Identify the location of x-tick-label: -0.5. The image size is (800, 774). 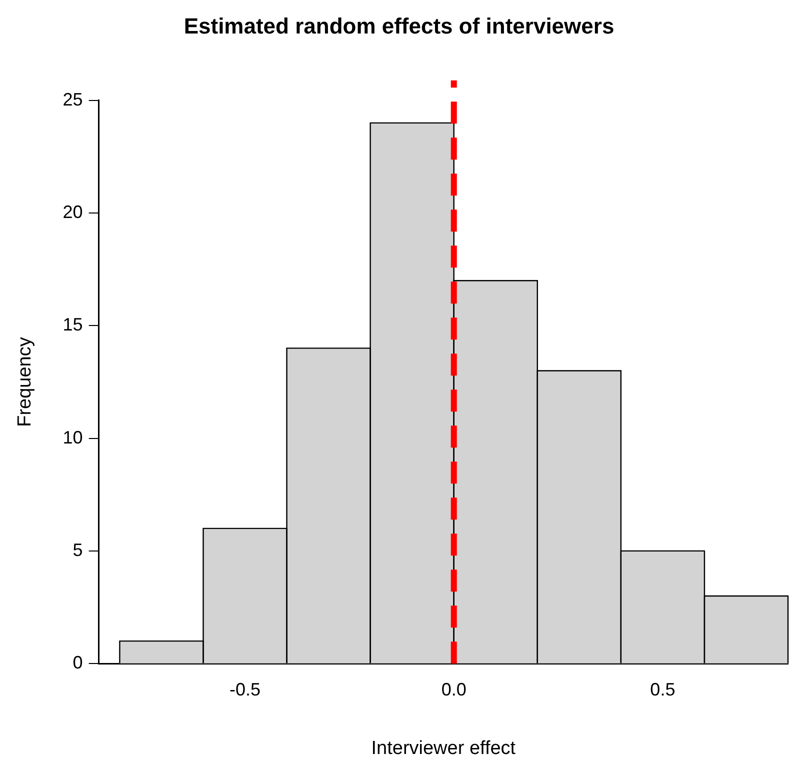
(245, 689).